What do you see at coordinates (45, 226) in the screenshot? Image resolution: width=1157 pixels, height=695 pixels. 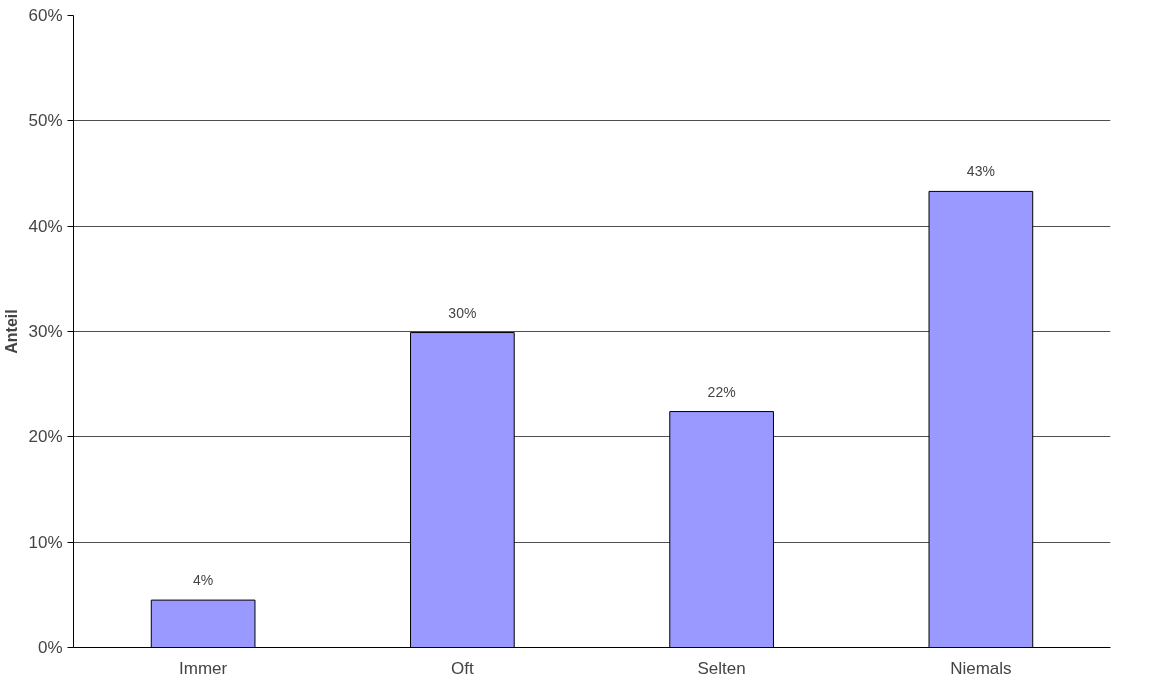 I see `y-tick-label: 40%` at bounding box center [45, 226].